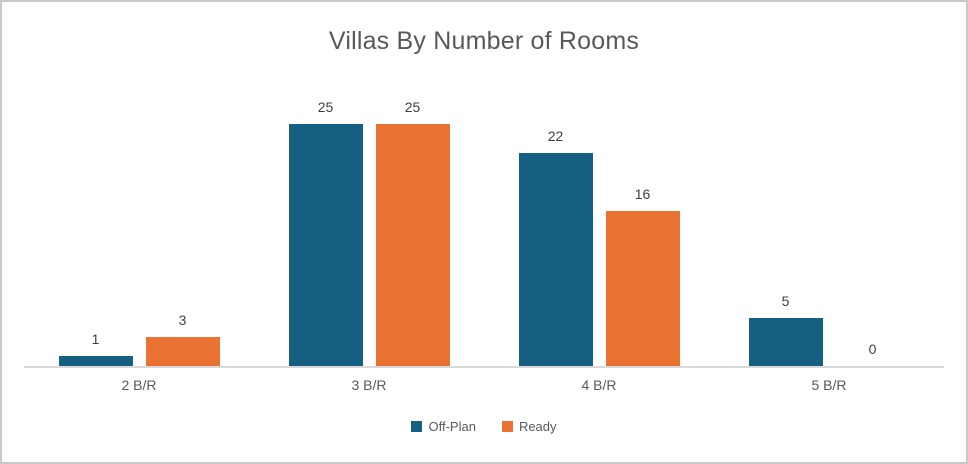 The image size is (968, 464). What do you see at coordinates (555, 136) in the screenshot?
I see `bar-value-label: 22` at bounding box center [555, 136].